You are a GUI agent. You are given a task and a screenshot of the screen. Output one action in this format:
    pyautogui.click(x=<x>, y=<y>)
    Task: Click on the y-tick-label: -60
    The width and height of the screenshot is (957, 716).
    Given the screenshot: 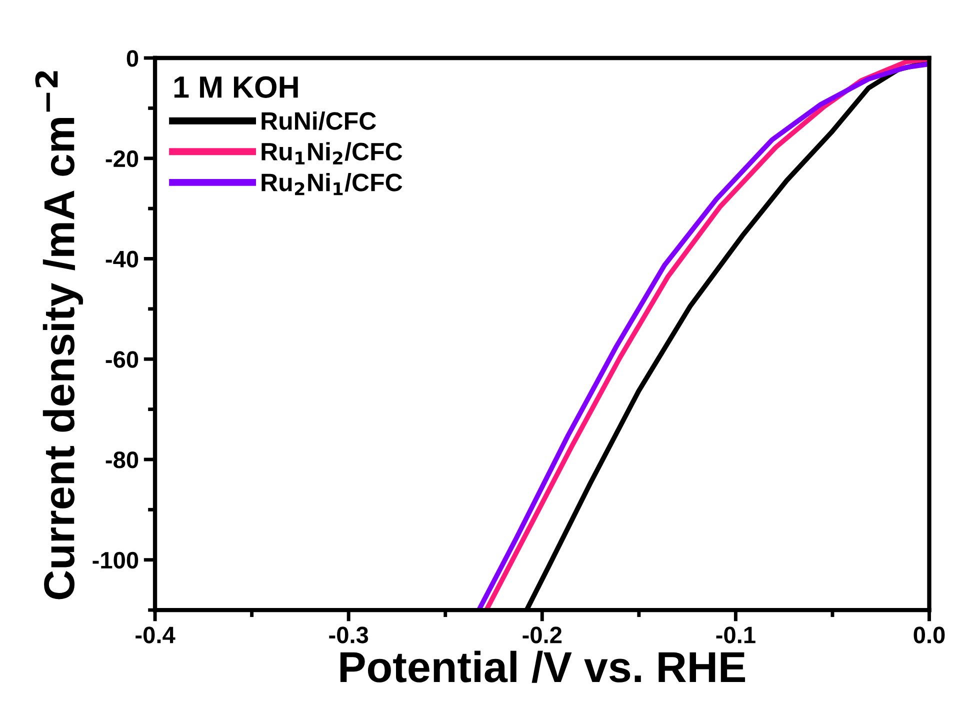 What is the action you would take?
    pyautogui.click(x=122, y=359)
    